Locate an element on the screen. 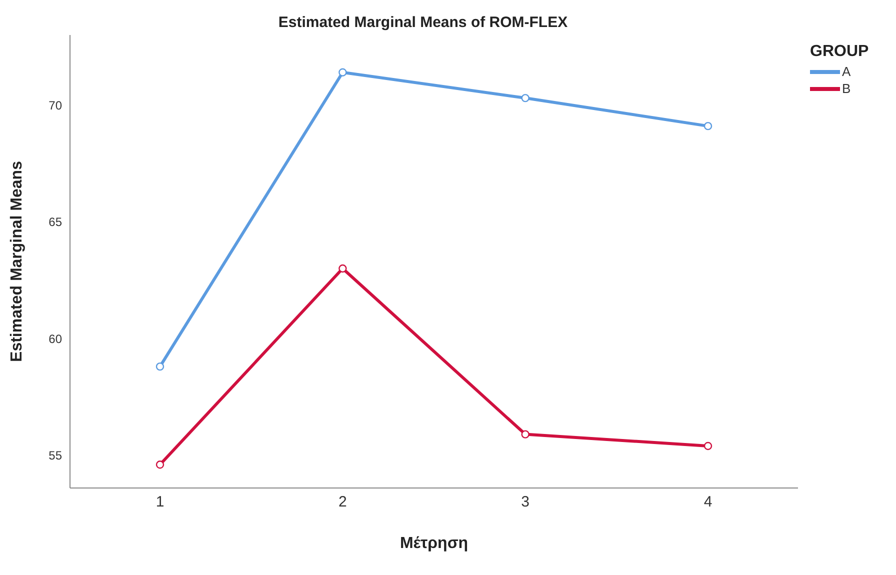  y-tick-label: 55 is located at coordinates (55, 455).